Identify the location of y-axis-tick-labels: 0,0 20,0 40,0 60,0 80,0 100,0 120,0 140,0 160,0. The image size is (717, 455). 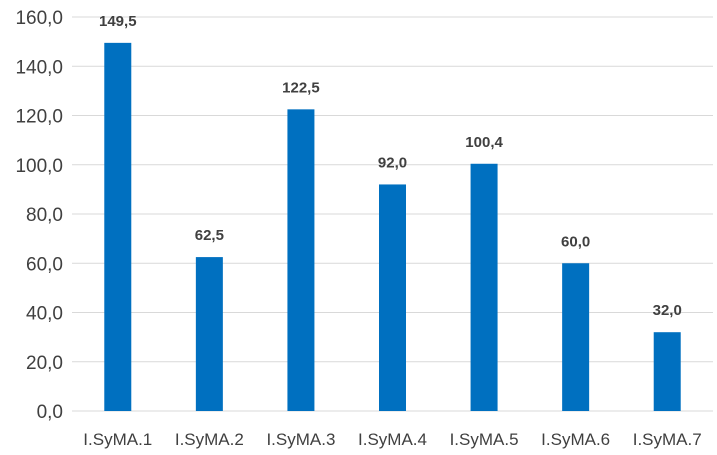
(39, 215).